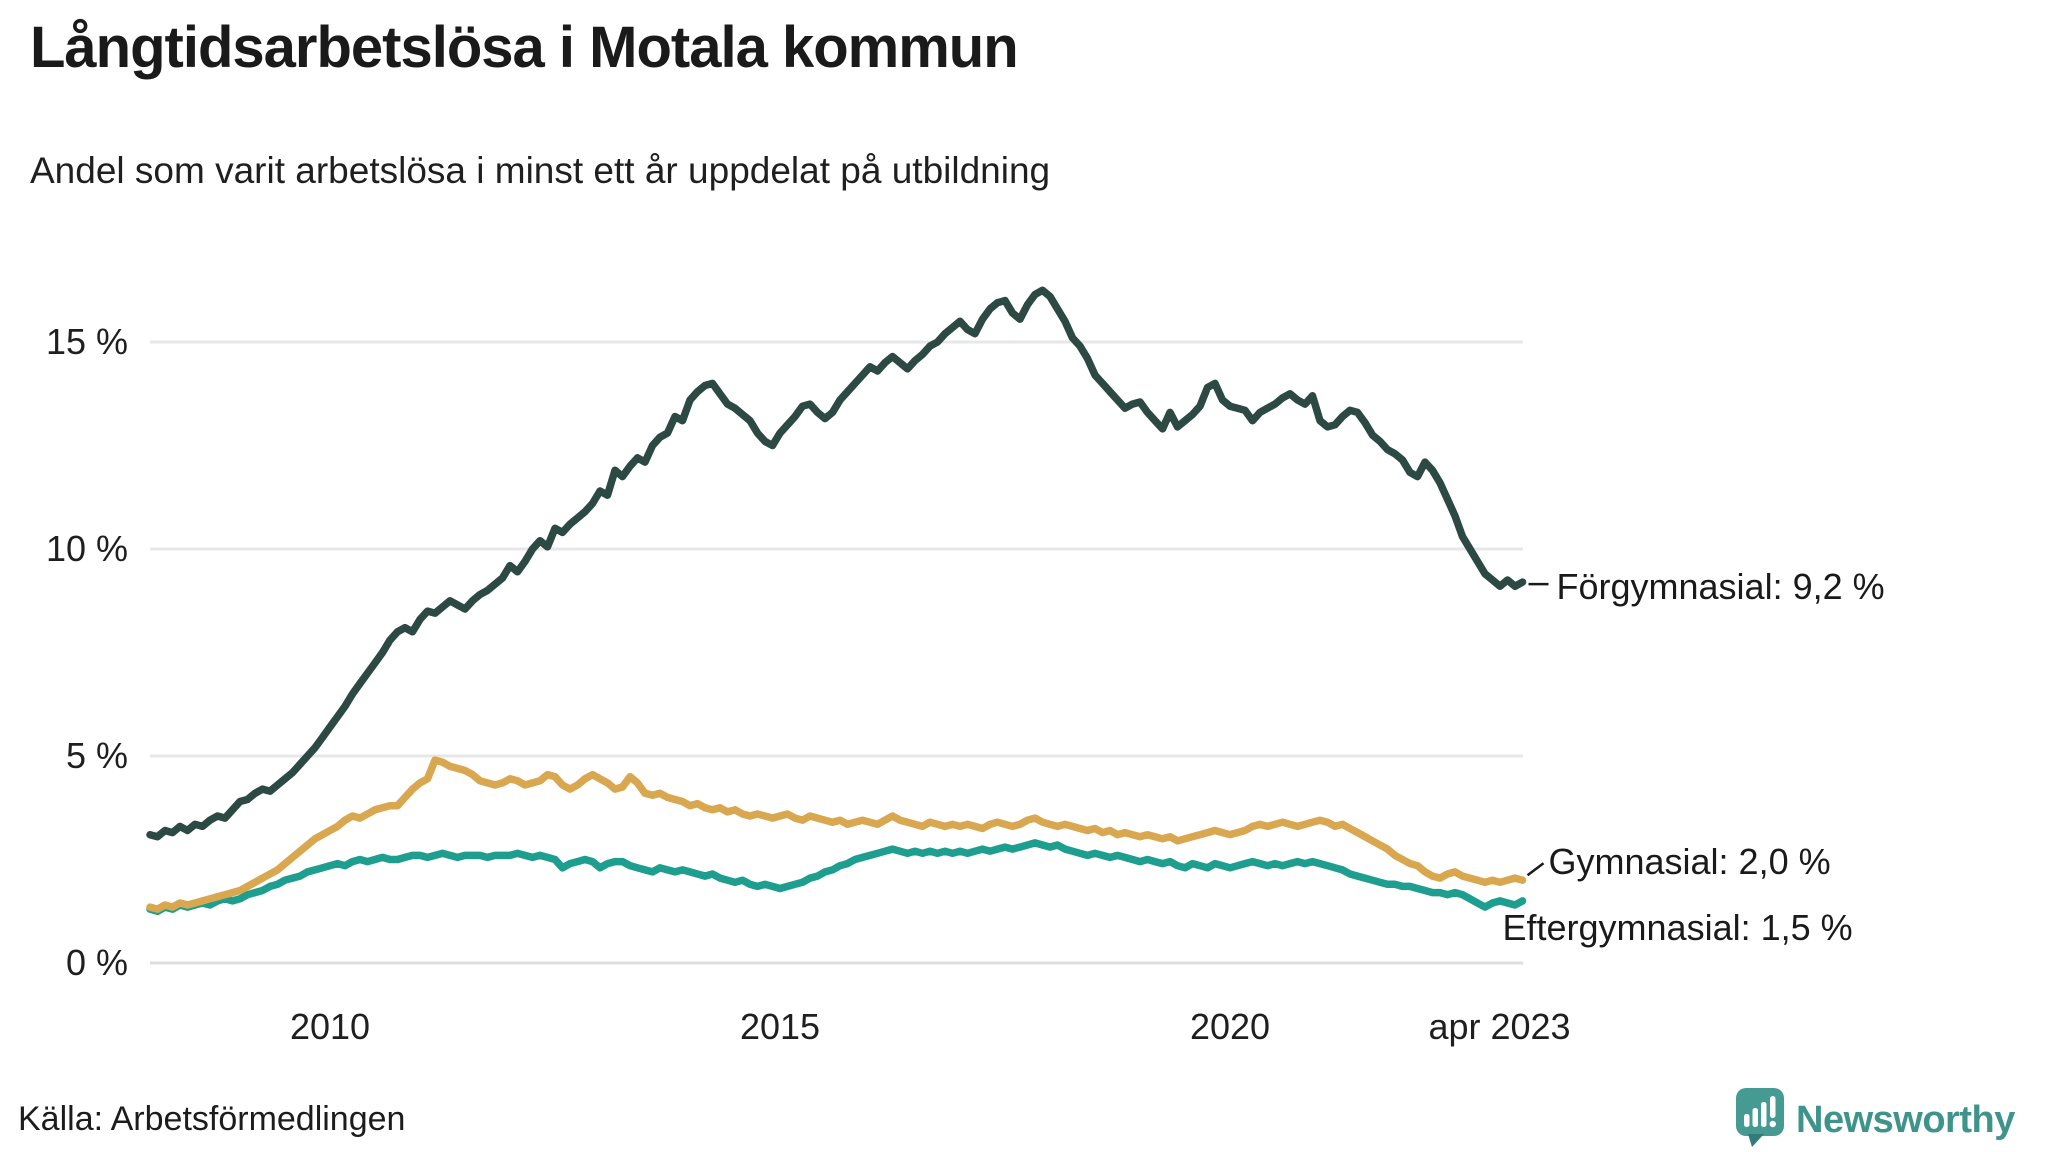  I want to click on label-connector-gymnasial, so click(1535, 869).